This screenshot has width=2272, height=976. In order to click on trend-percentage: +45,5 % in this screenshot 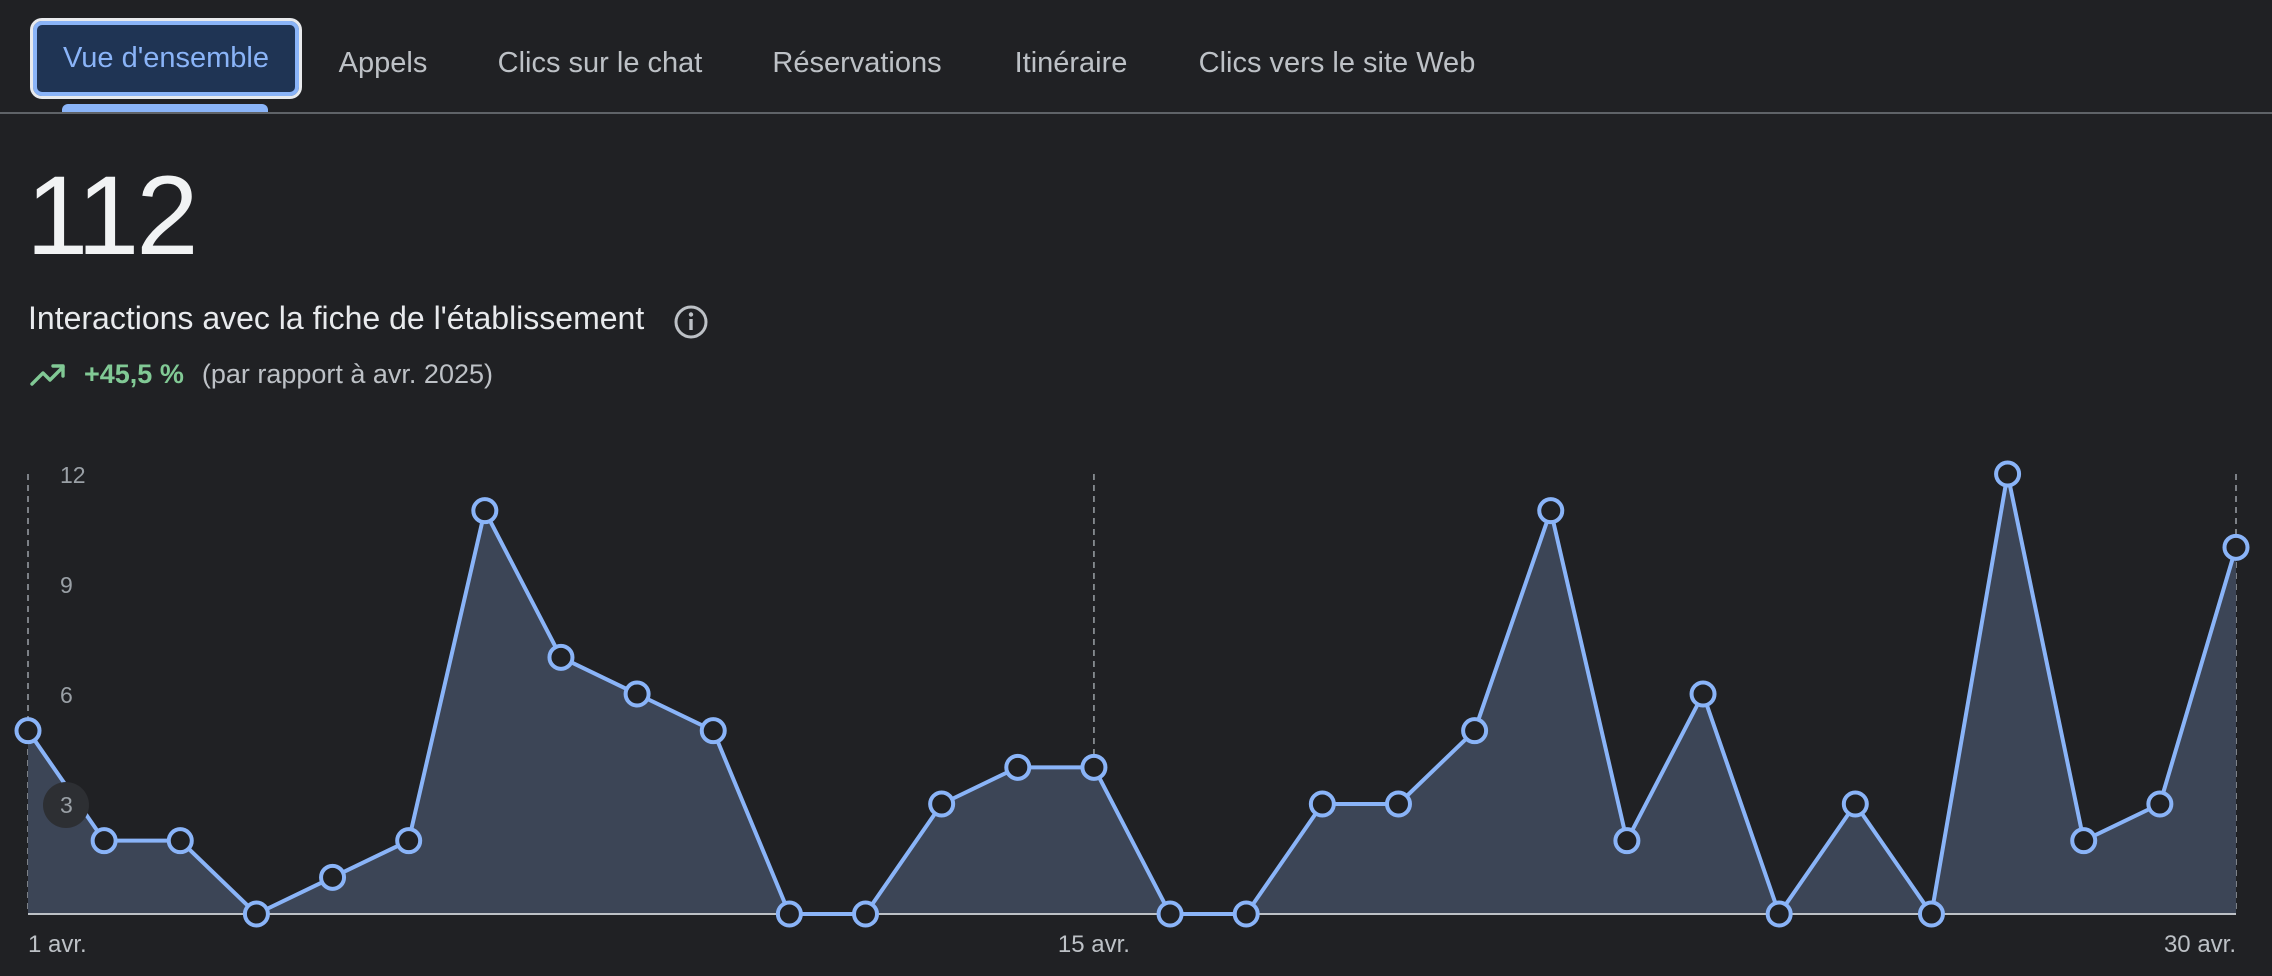, I will do `click(134, 373)`.